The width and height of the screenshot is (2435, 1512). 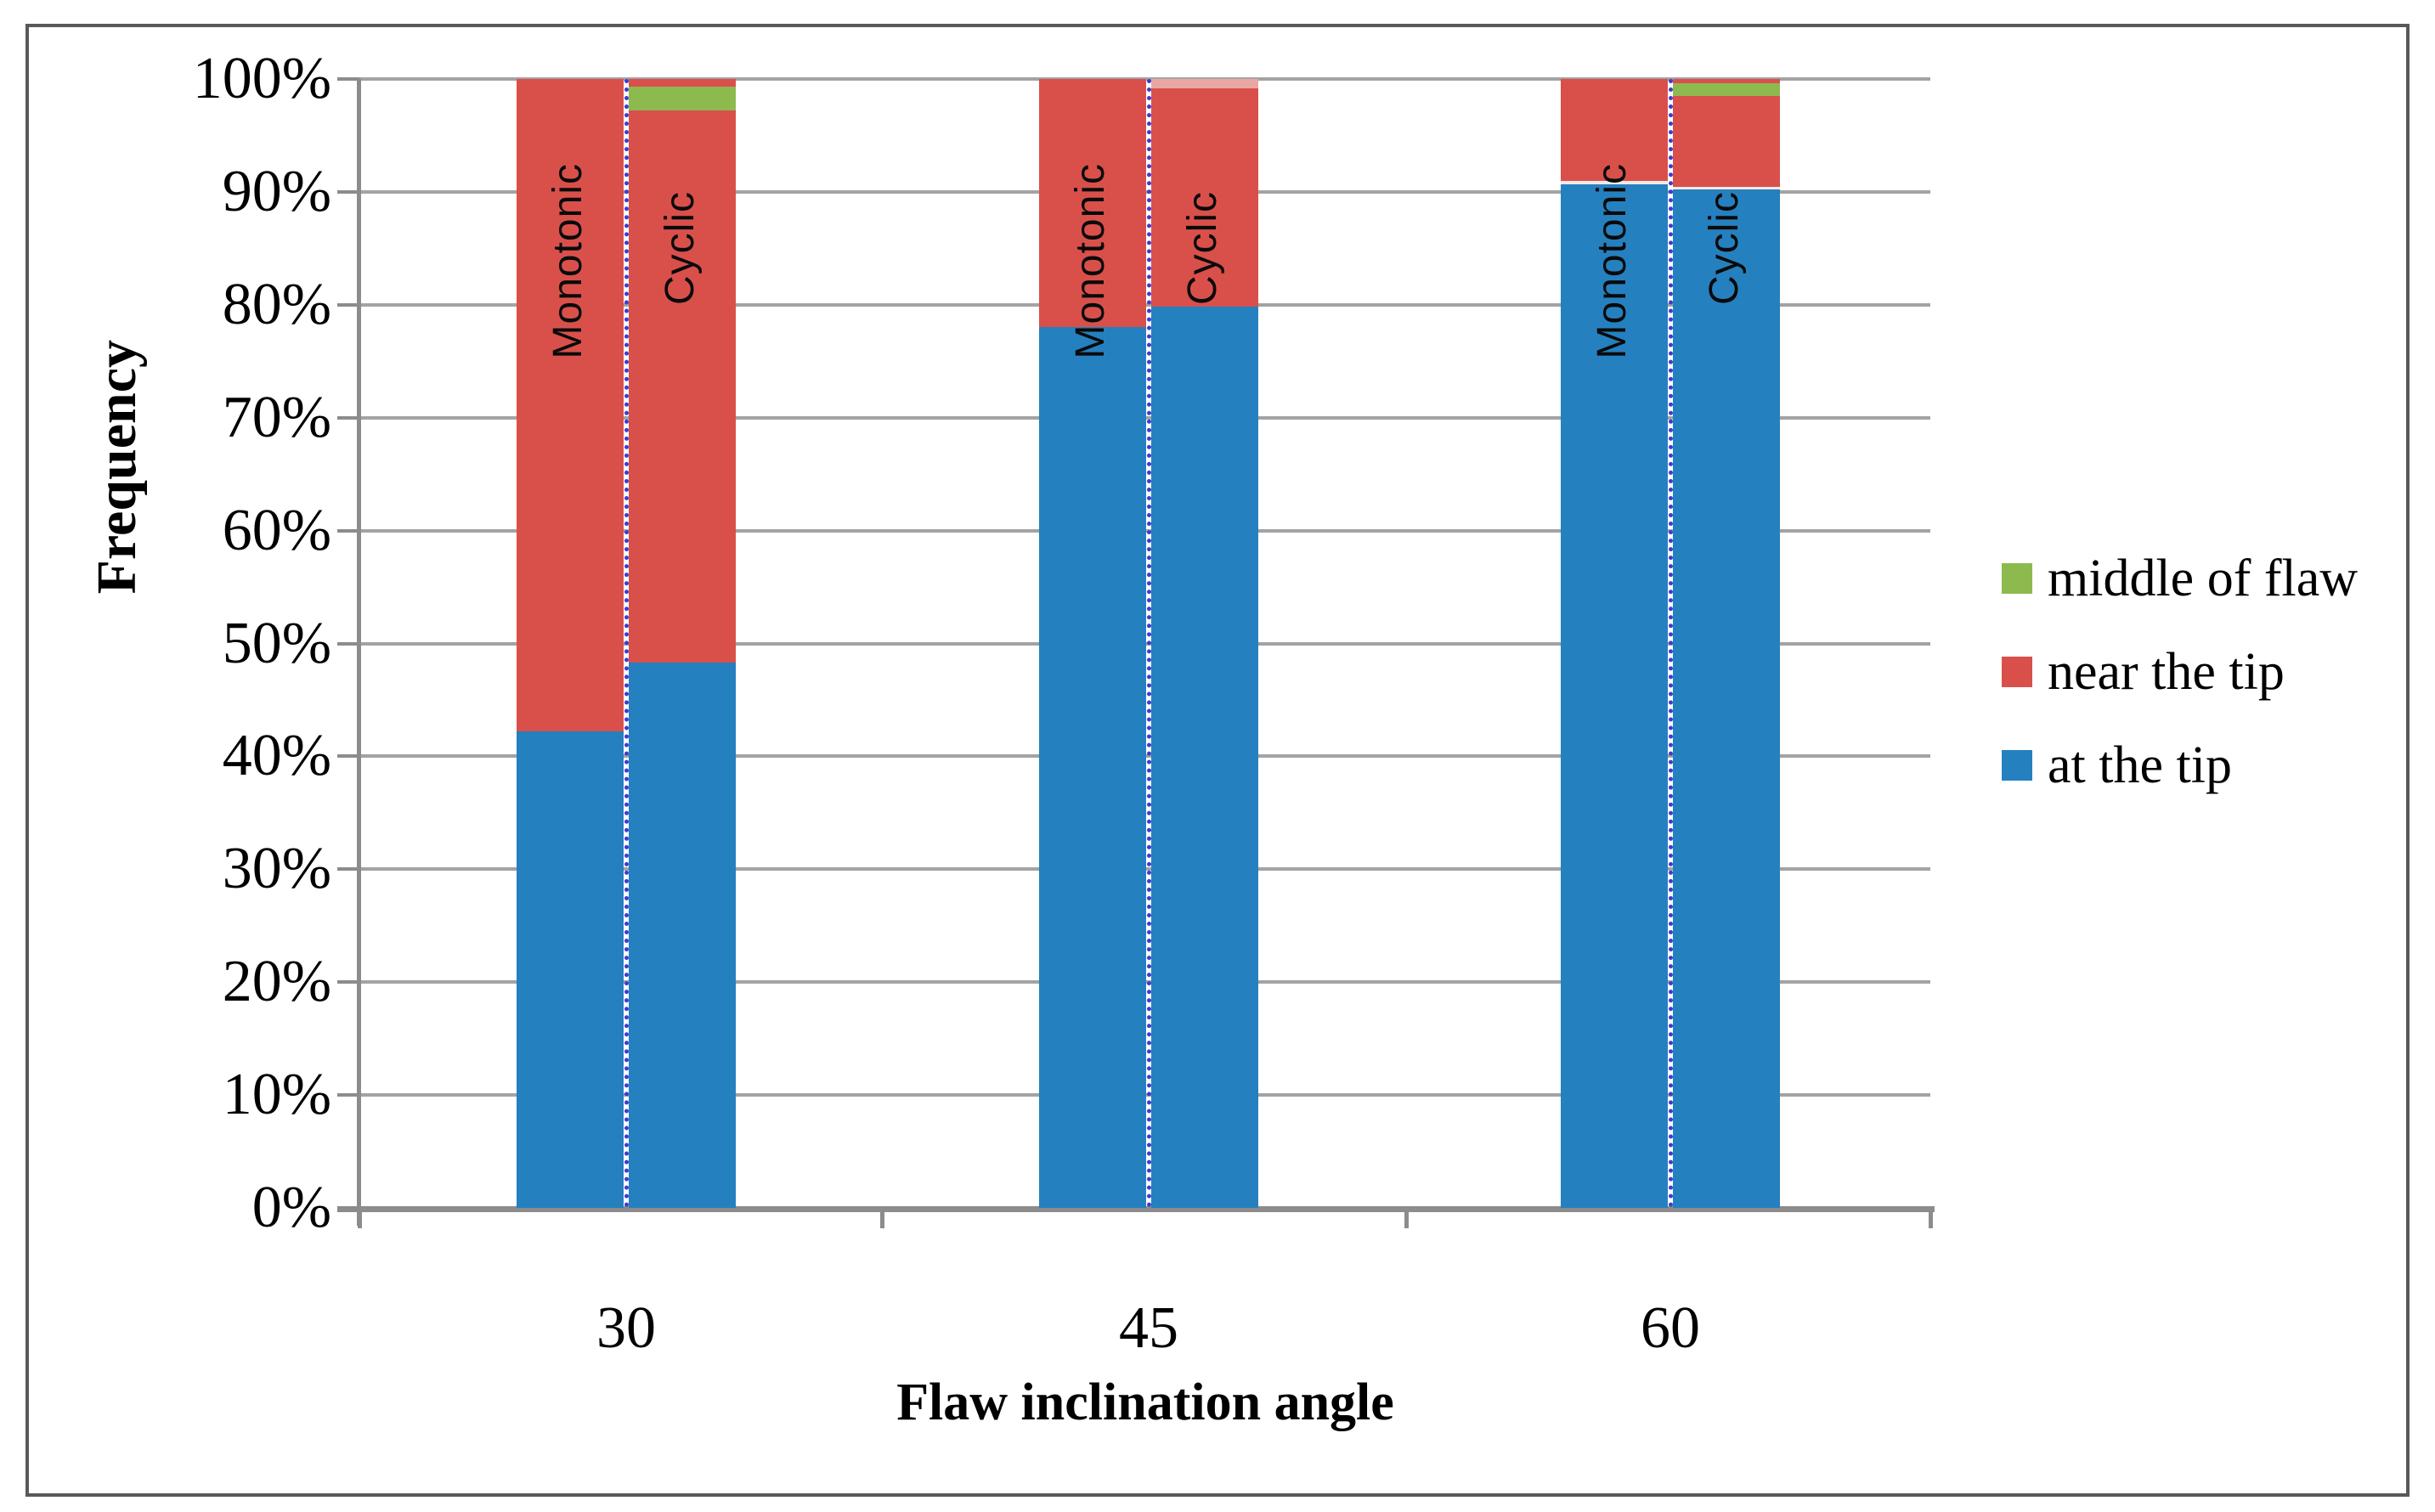 I want to click on x-axis, so click(x=1136, y=1209).